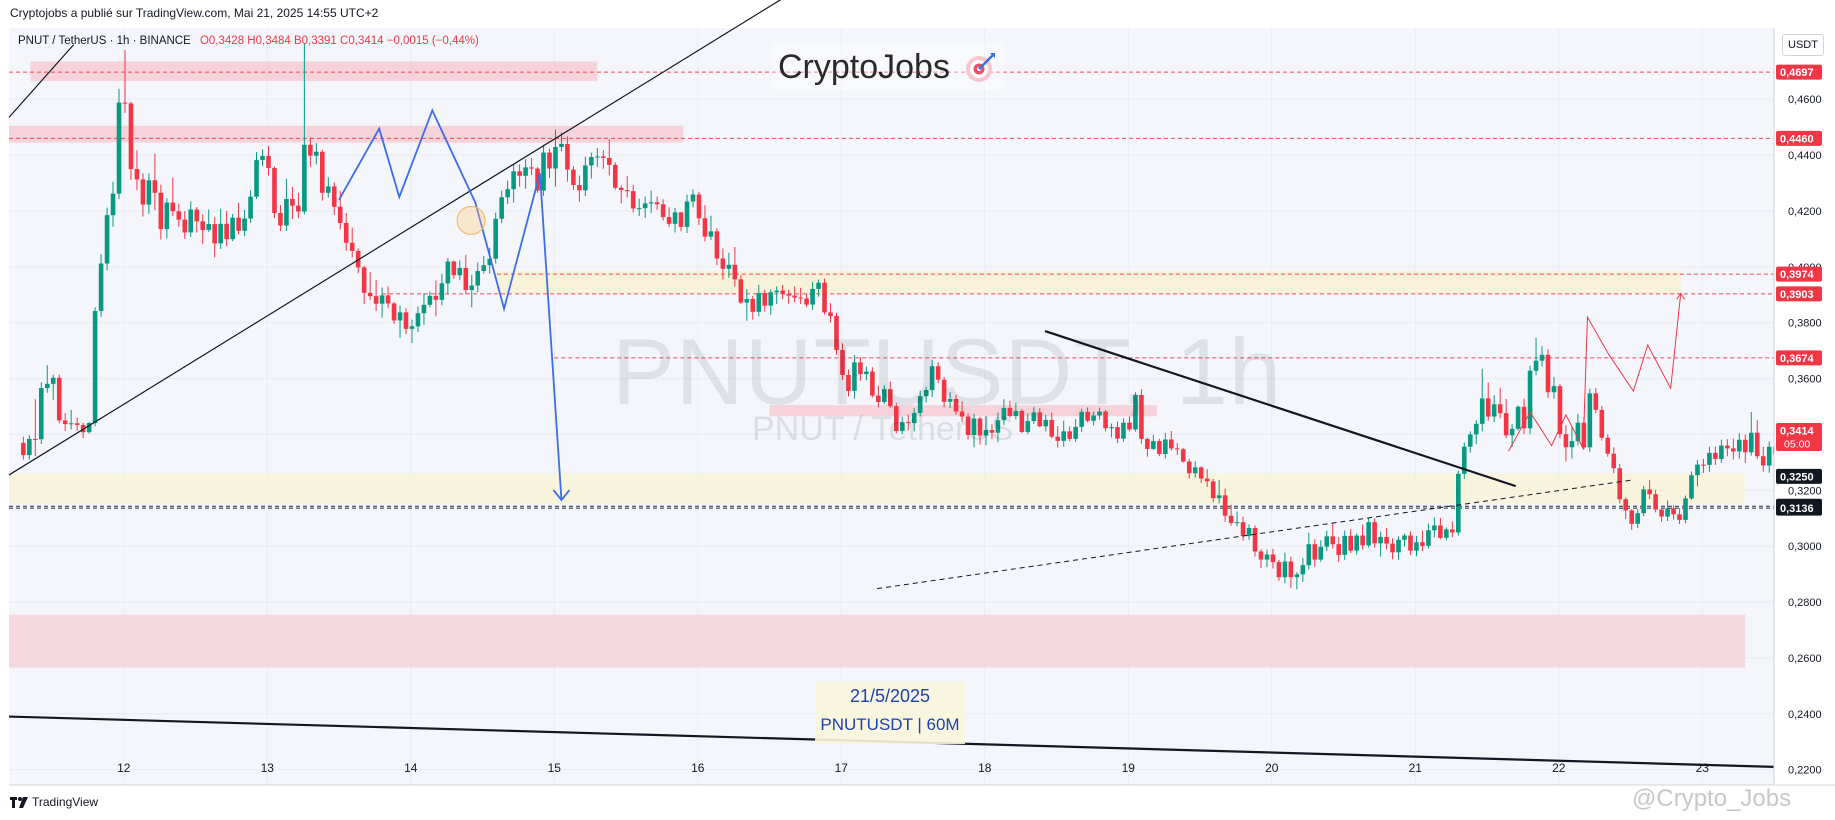  What do you see at coordinates (1595, 372) in the screenshot?
I see `forecast-path` at bounding box center [1595, 372].